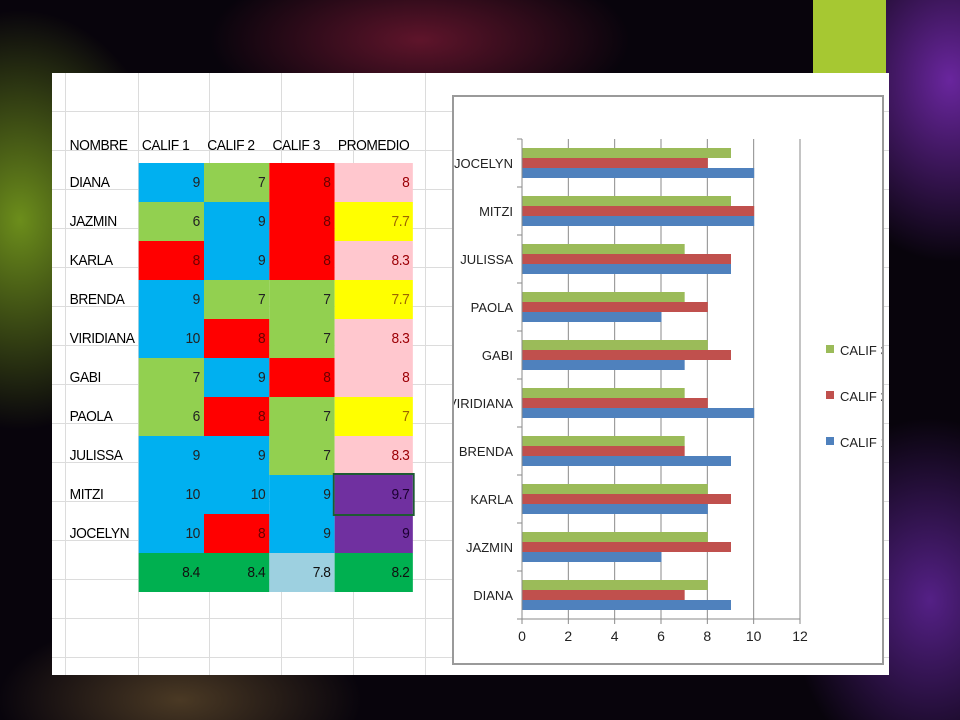 The height and width of the screenshot is (720, 960). I want to click on cell-empty, so click(102, 572).